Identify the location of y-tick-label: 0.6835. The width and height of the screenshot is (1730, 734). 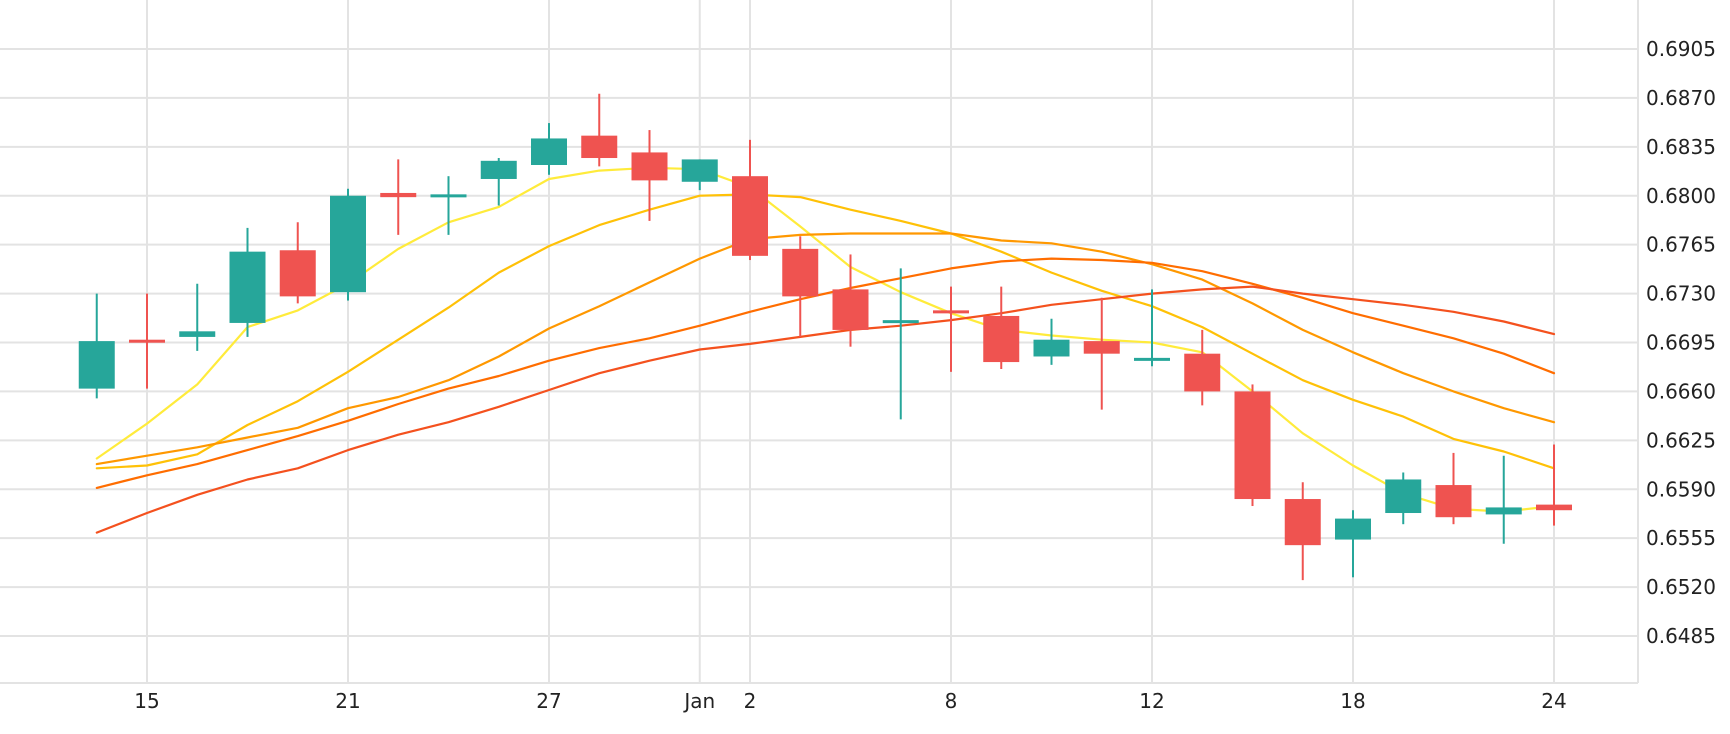
(1681, 147).